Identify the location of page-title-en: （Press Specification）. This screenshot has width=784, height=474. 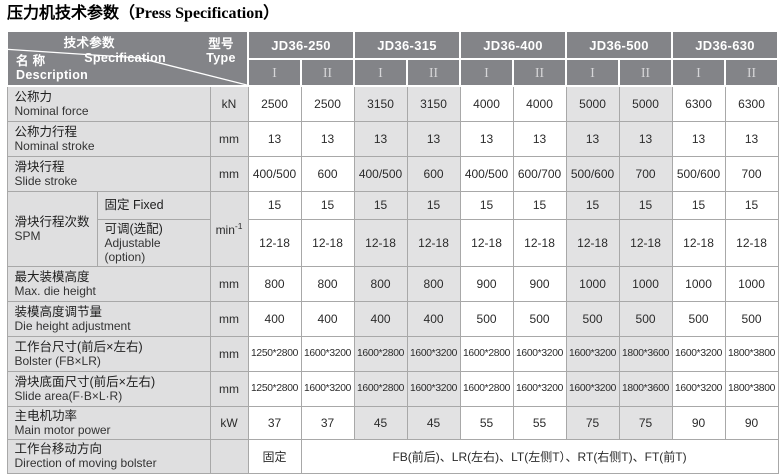
(199, 13).